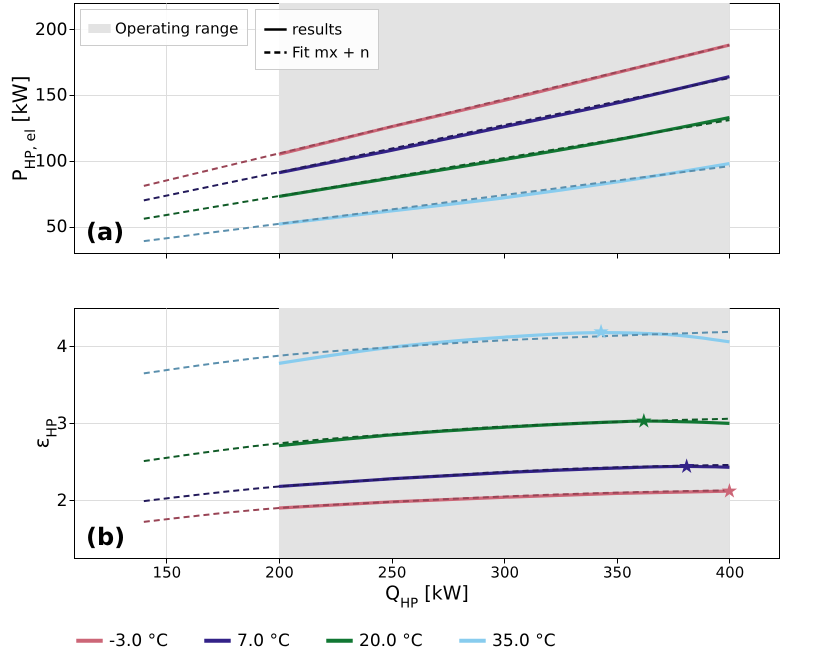  What do you see at coordinates (106, 537) in the screenshot?
I see `annotation: (b)` at bounding box center [106, 537].